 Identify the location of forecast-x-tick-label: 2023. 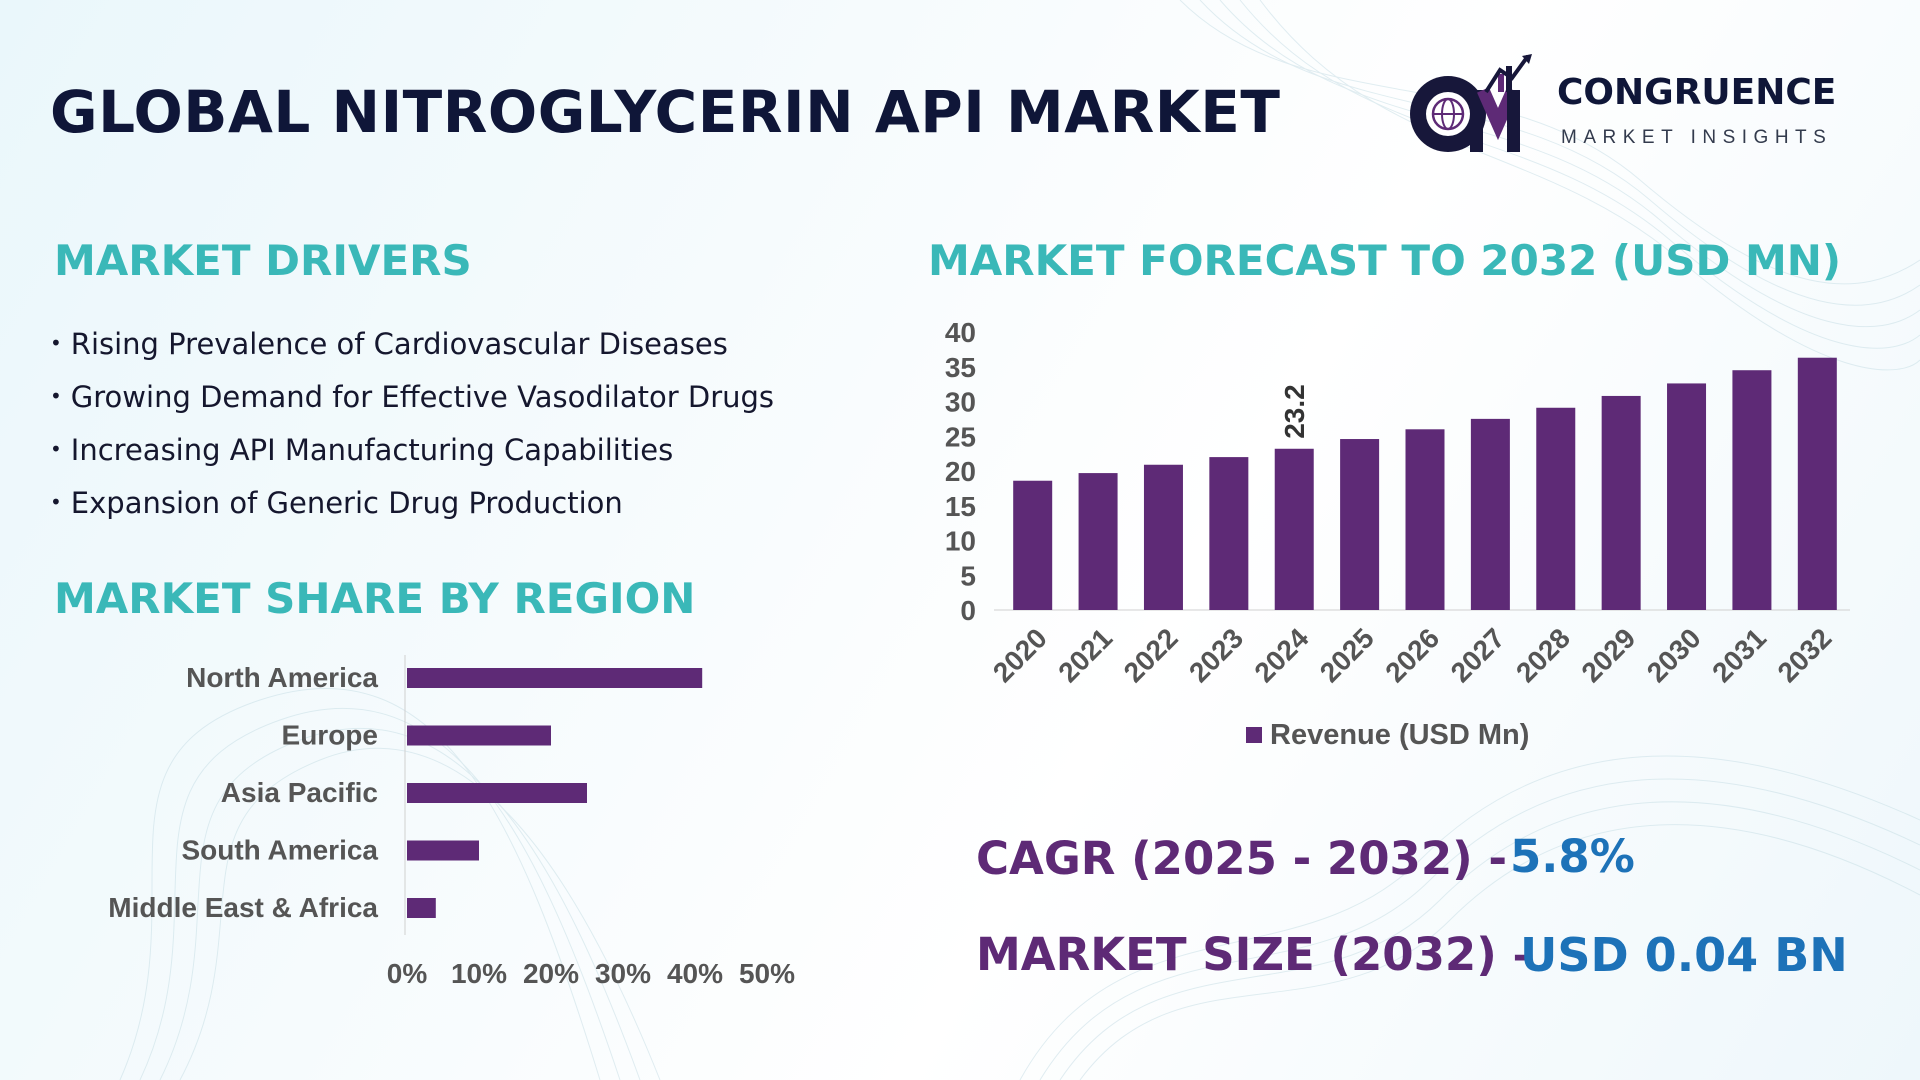
(1216, 655).